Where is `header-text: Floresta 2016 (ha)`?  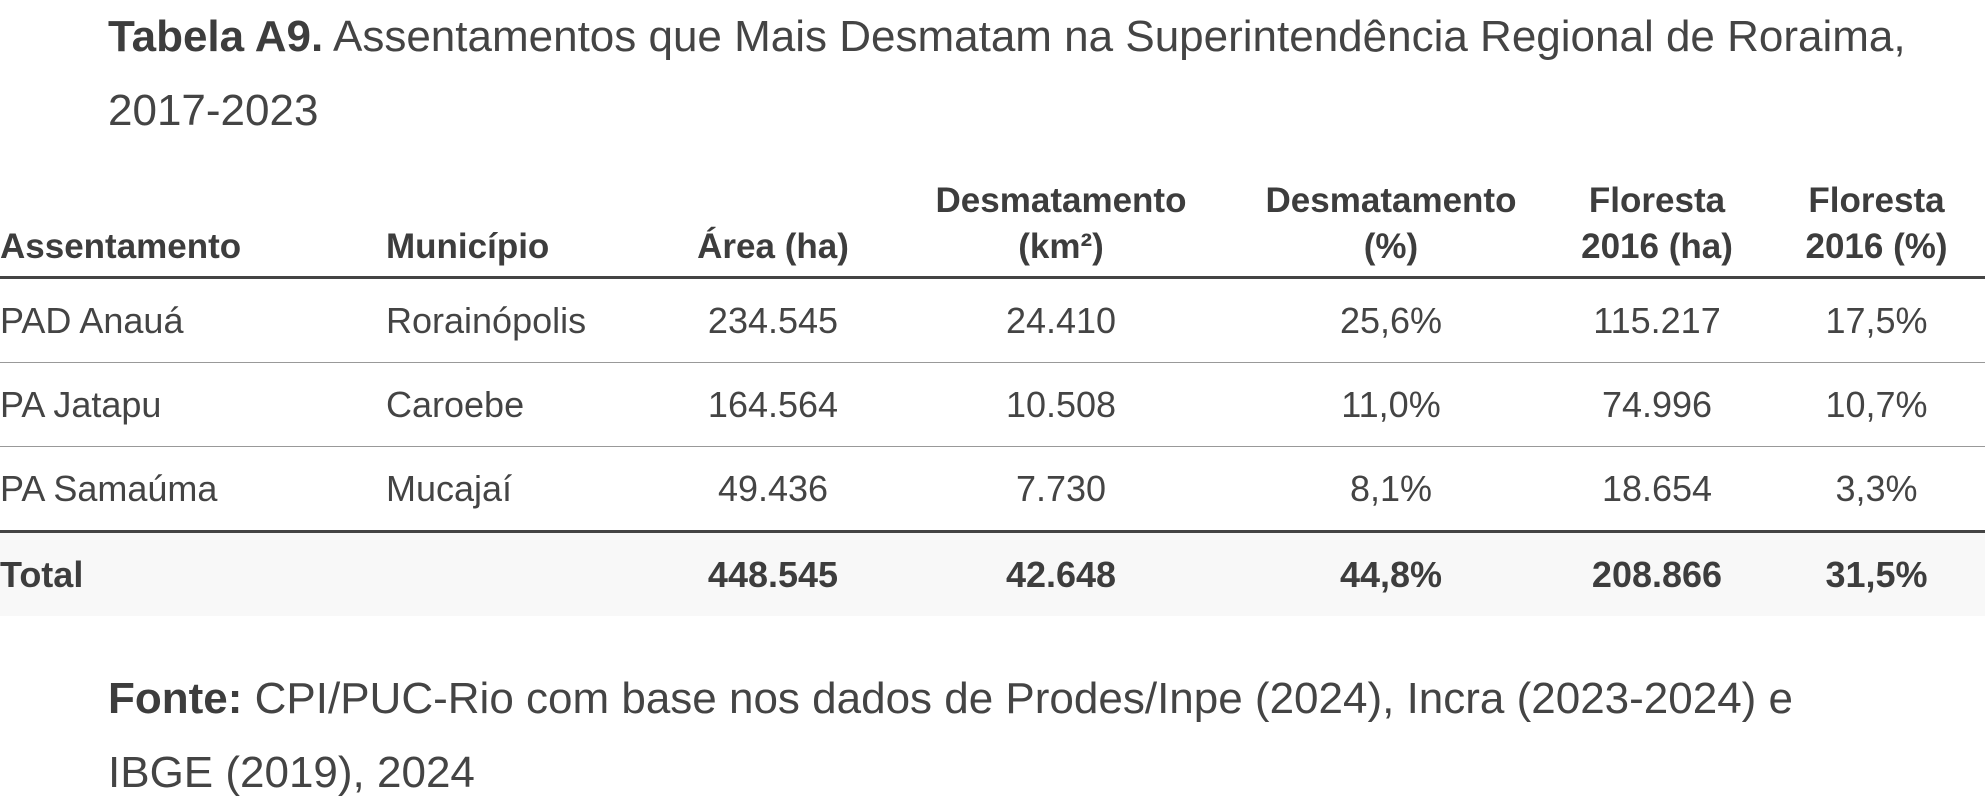
header-text: Floresta 2016 (ha) is located at coordinates (1657, 223).